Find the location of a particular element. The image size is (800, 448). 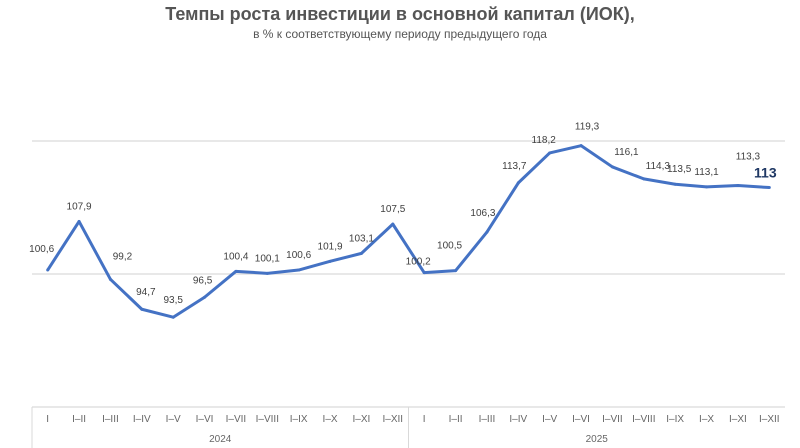

data-label: 113,5 is located at coordinates (679, 169).